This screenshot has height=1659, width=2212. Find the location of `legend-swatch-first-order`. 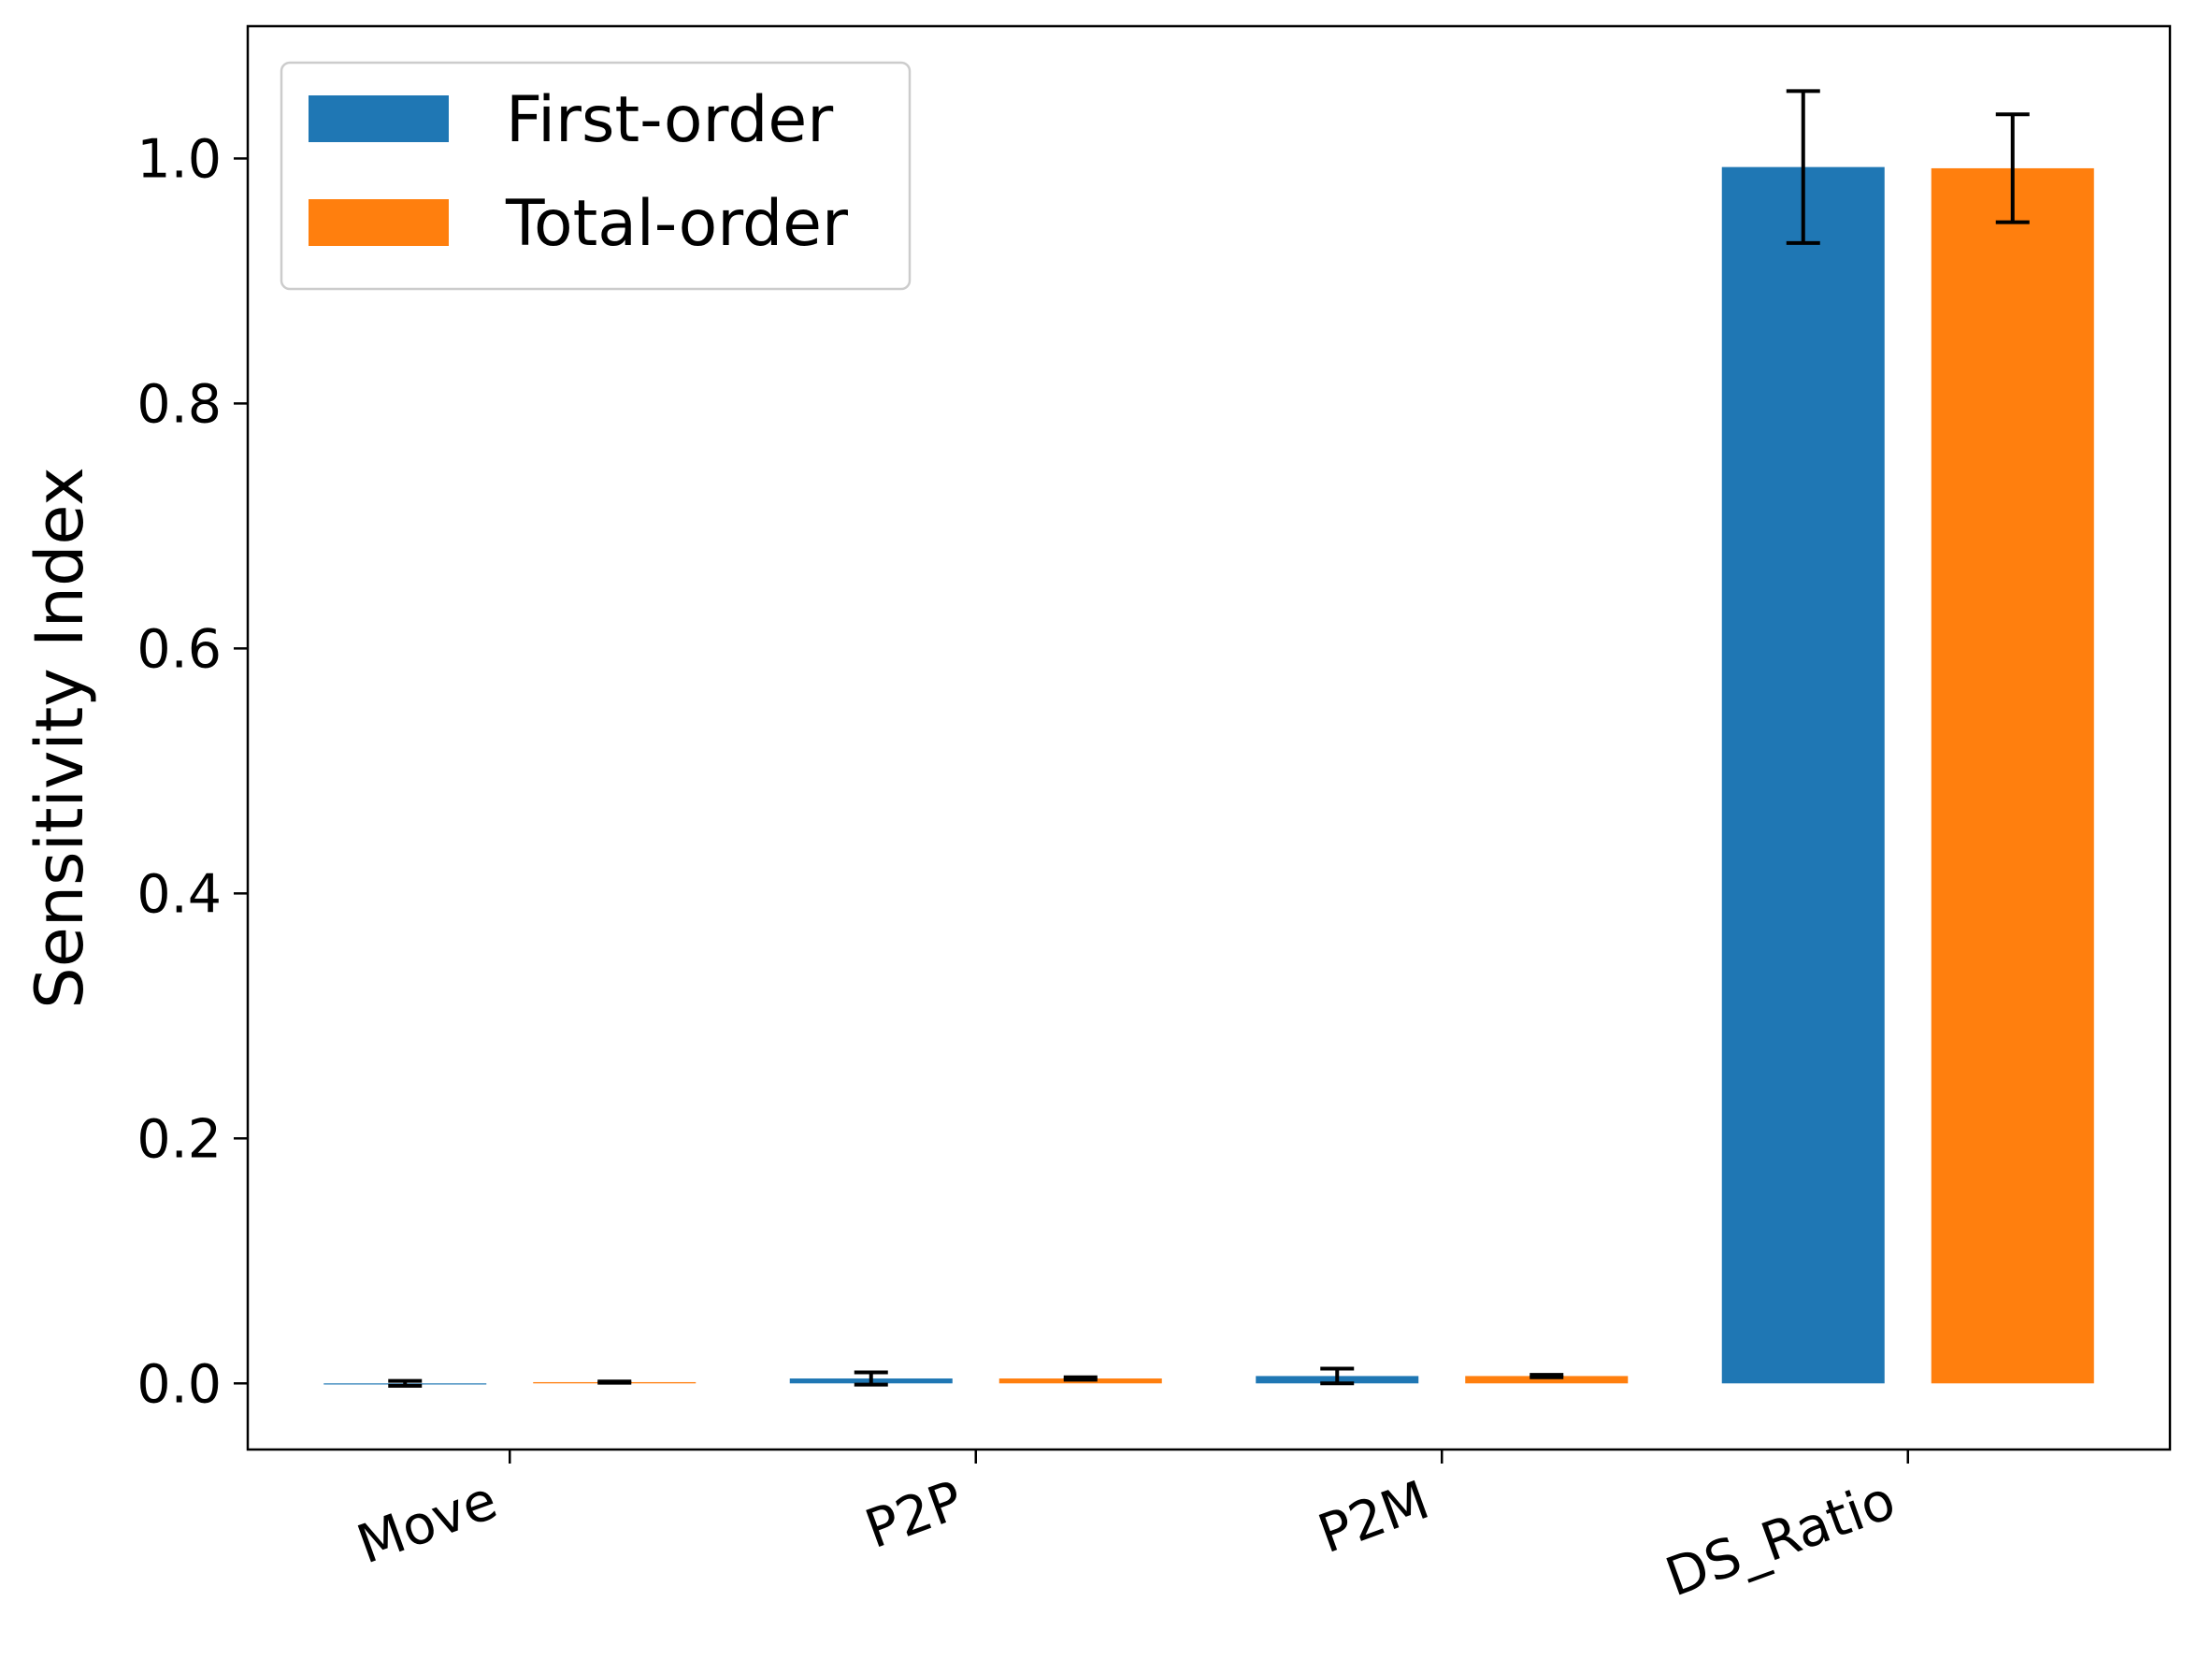

legend-swatch-first-order is located at coordinates (379, 118).